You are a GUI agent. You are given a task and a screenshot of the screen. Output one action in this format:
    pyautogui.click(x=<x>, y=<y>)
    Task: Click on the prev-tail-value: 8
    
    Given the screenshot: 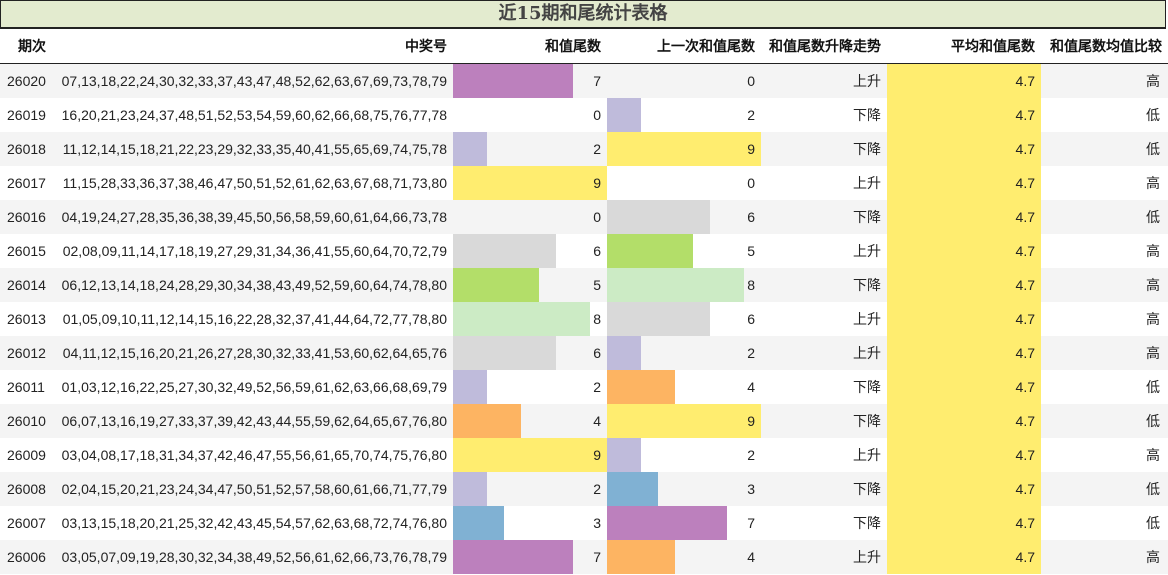 What is the action you would take?
    pyautogui.click(x=751, y=285)
    